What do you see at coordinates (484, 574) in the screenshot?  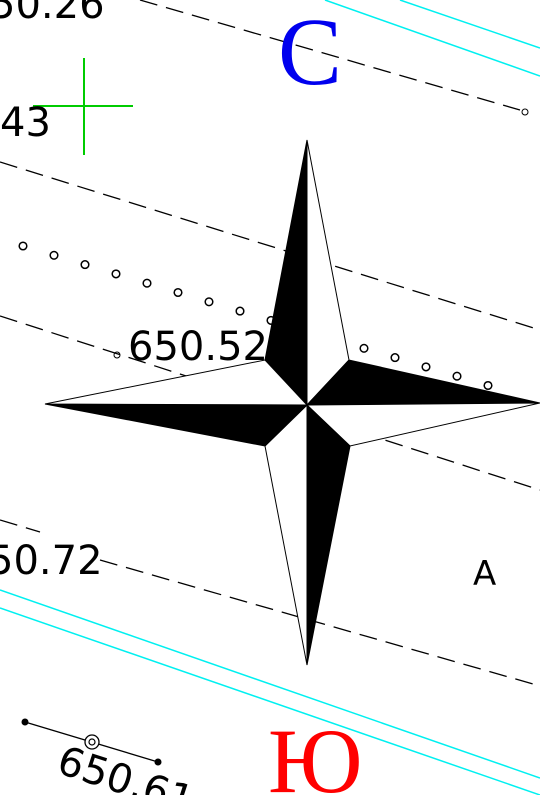 I see `marker-letter: A` at bounding box center [484, 574].